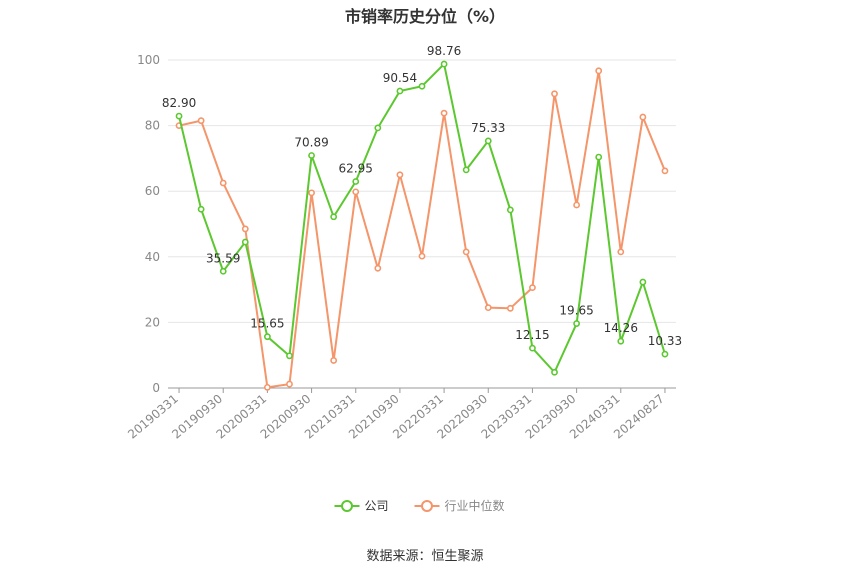 This screenshot has height=575, width=850. I want to click on y-tick-label: 0, so click(156, 388).